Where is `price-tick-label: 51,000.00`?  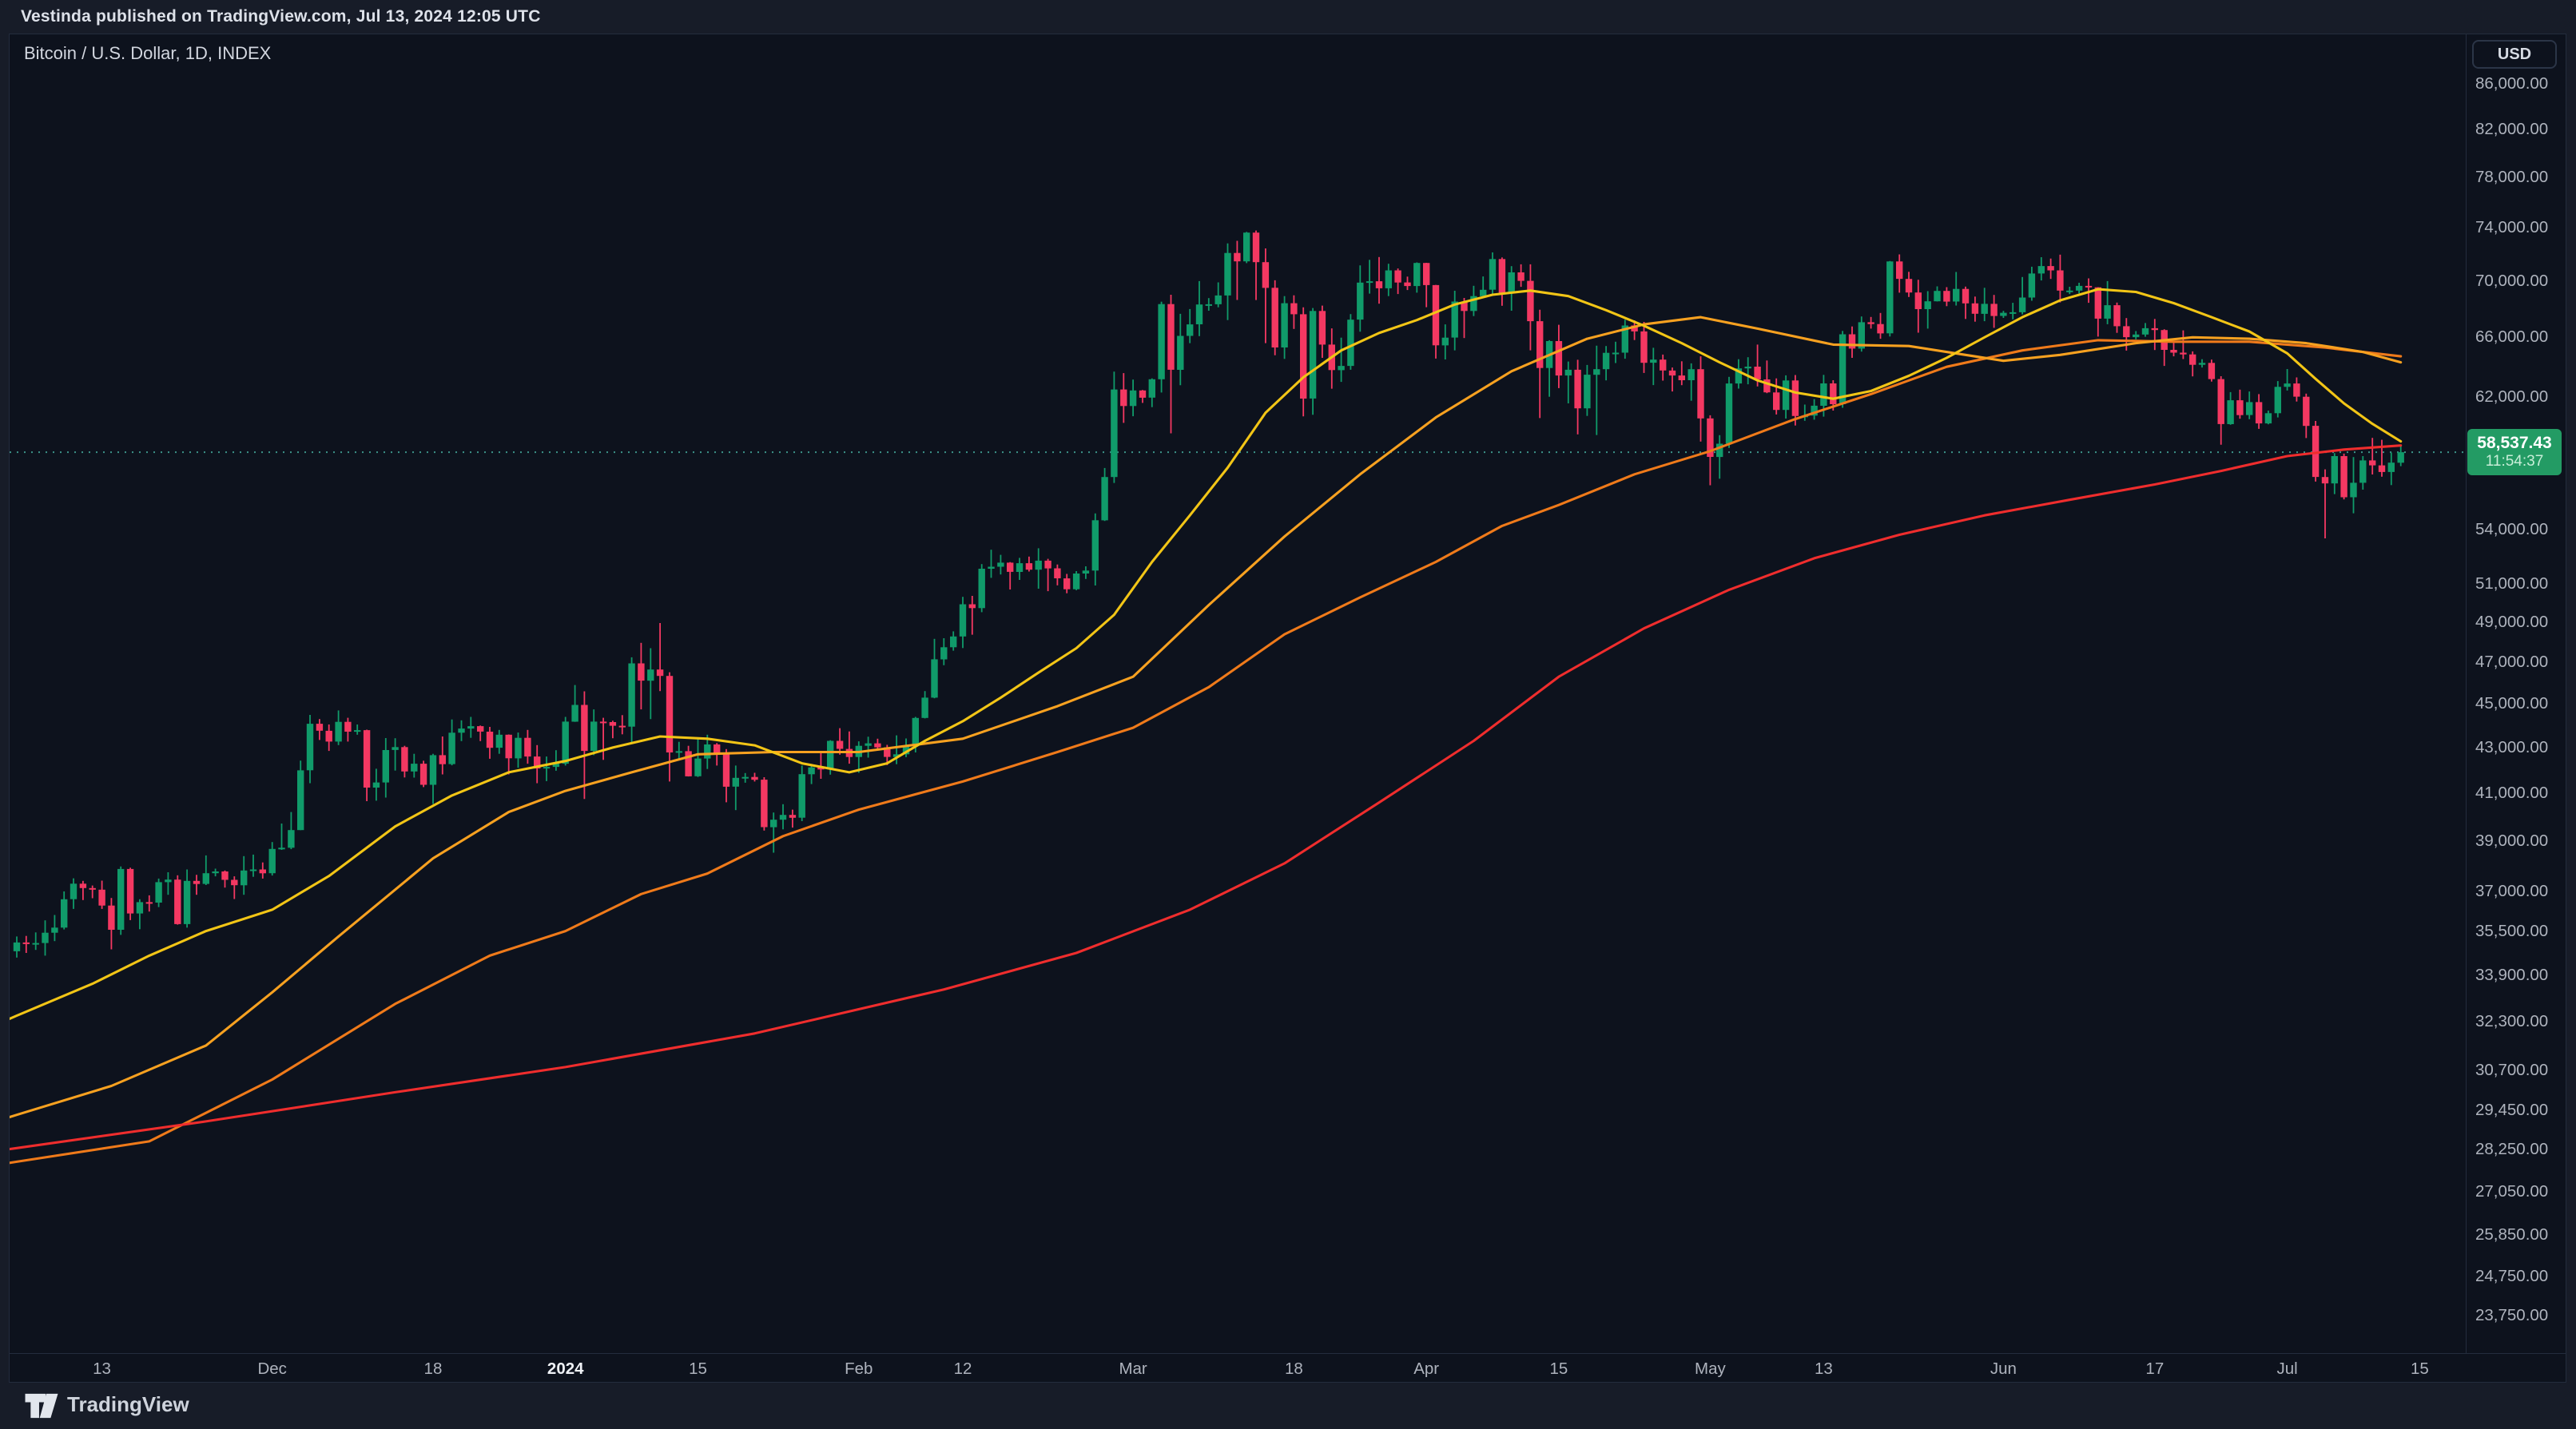 price-tick-label: 51,000.00 is located at coordinates (2512, 583).